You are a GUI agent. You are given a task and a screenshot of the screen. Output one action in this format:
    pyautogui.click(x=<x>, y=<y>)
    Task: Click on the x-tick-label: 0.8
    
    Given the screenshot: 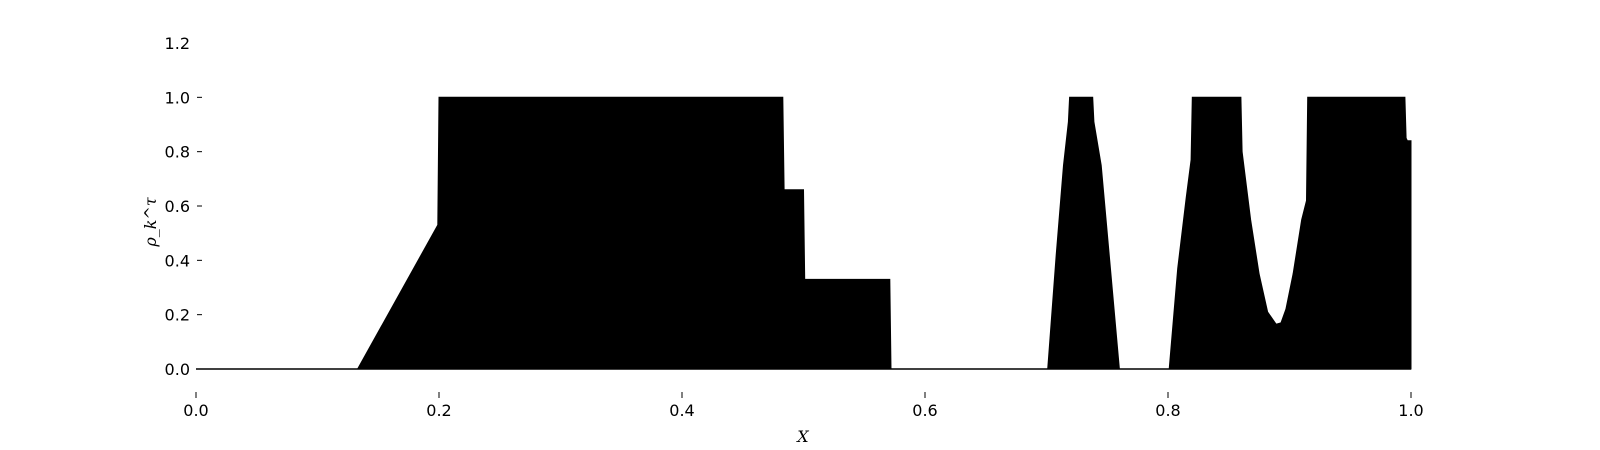 What is the action you would take?
    pyautogui.click(x=1167, y=410)
    